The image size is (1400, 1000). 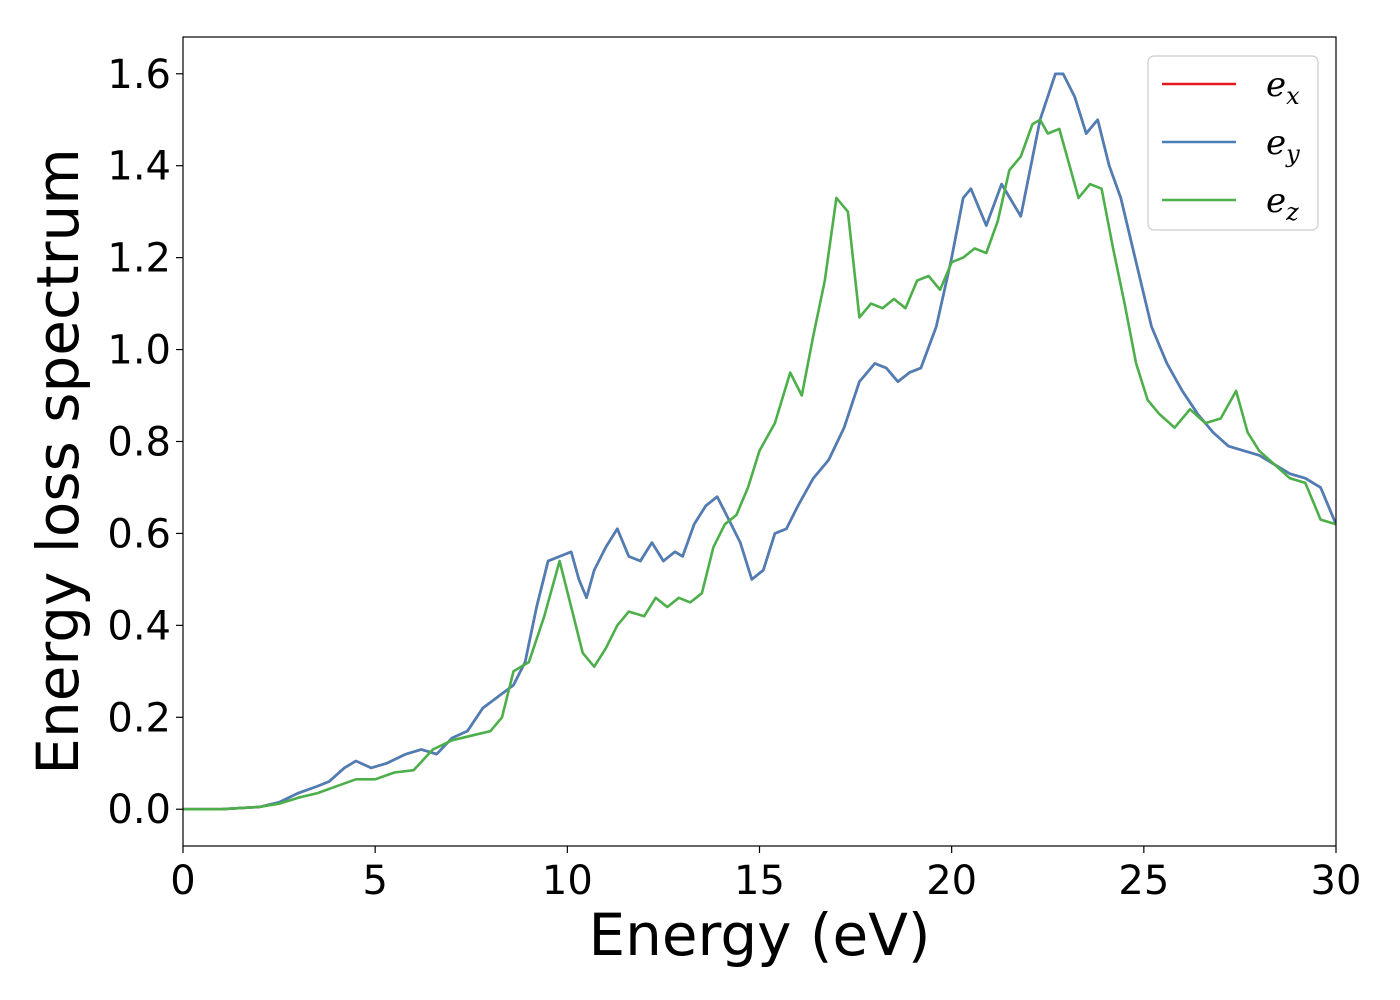 What do you see at coordinates (139, 167) in the screenshot?
I see `y-tick-label: 1.4` at bounding box center [139, 167].